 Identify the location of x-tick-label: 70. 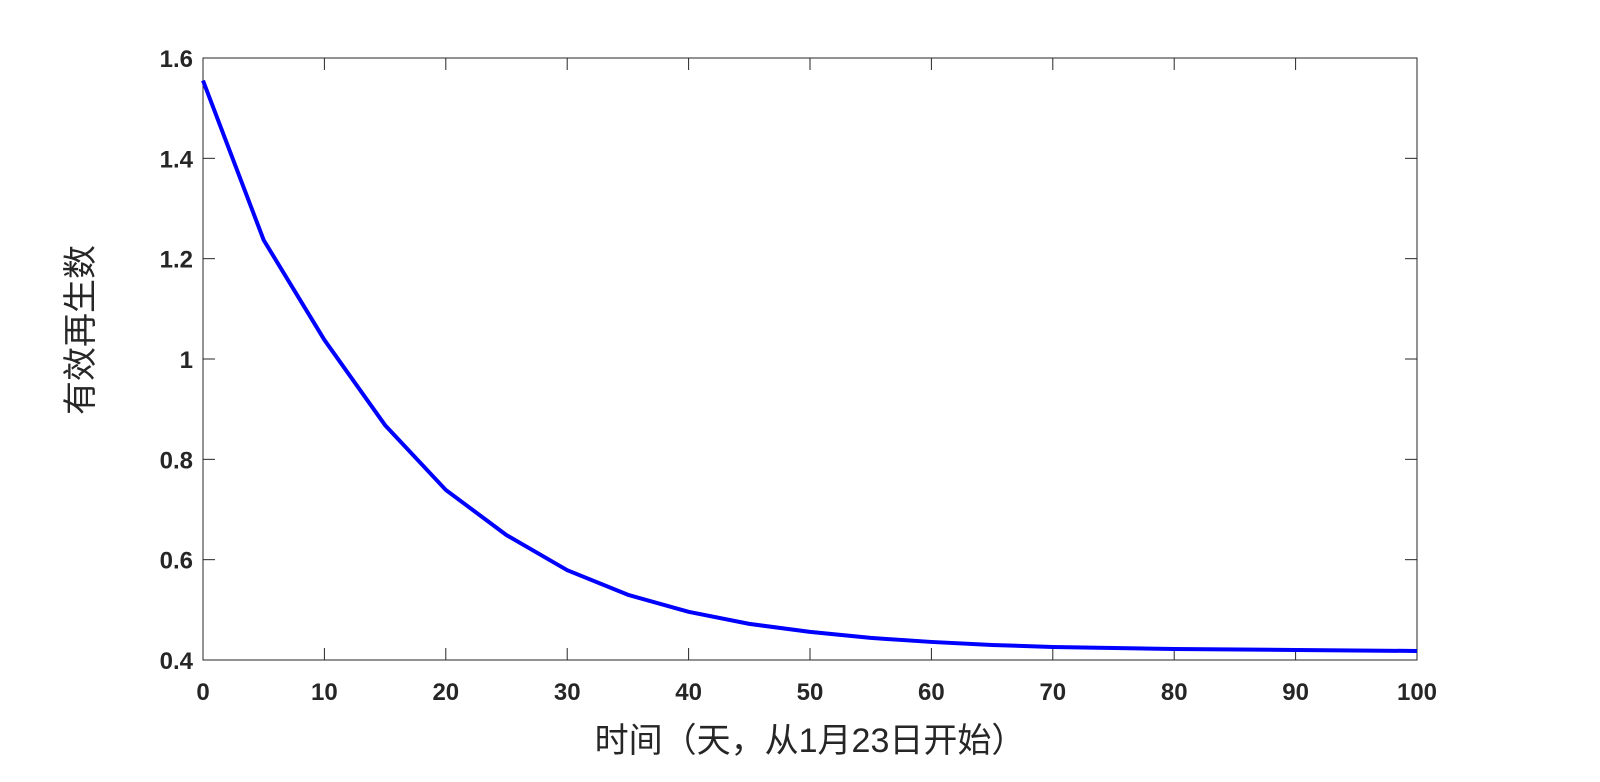
(1052, 692).